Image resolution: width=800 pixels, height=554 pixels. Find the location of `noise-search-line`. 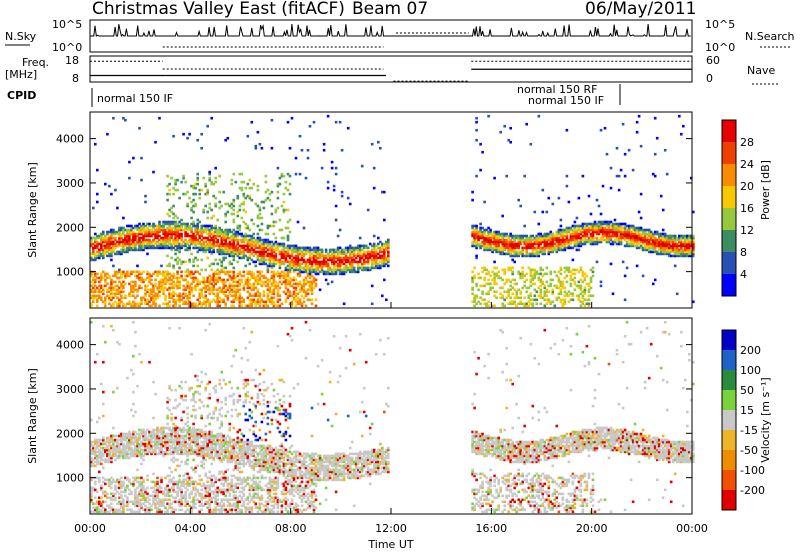

noise-search-line is located at coordinates (315, 40).